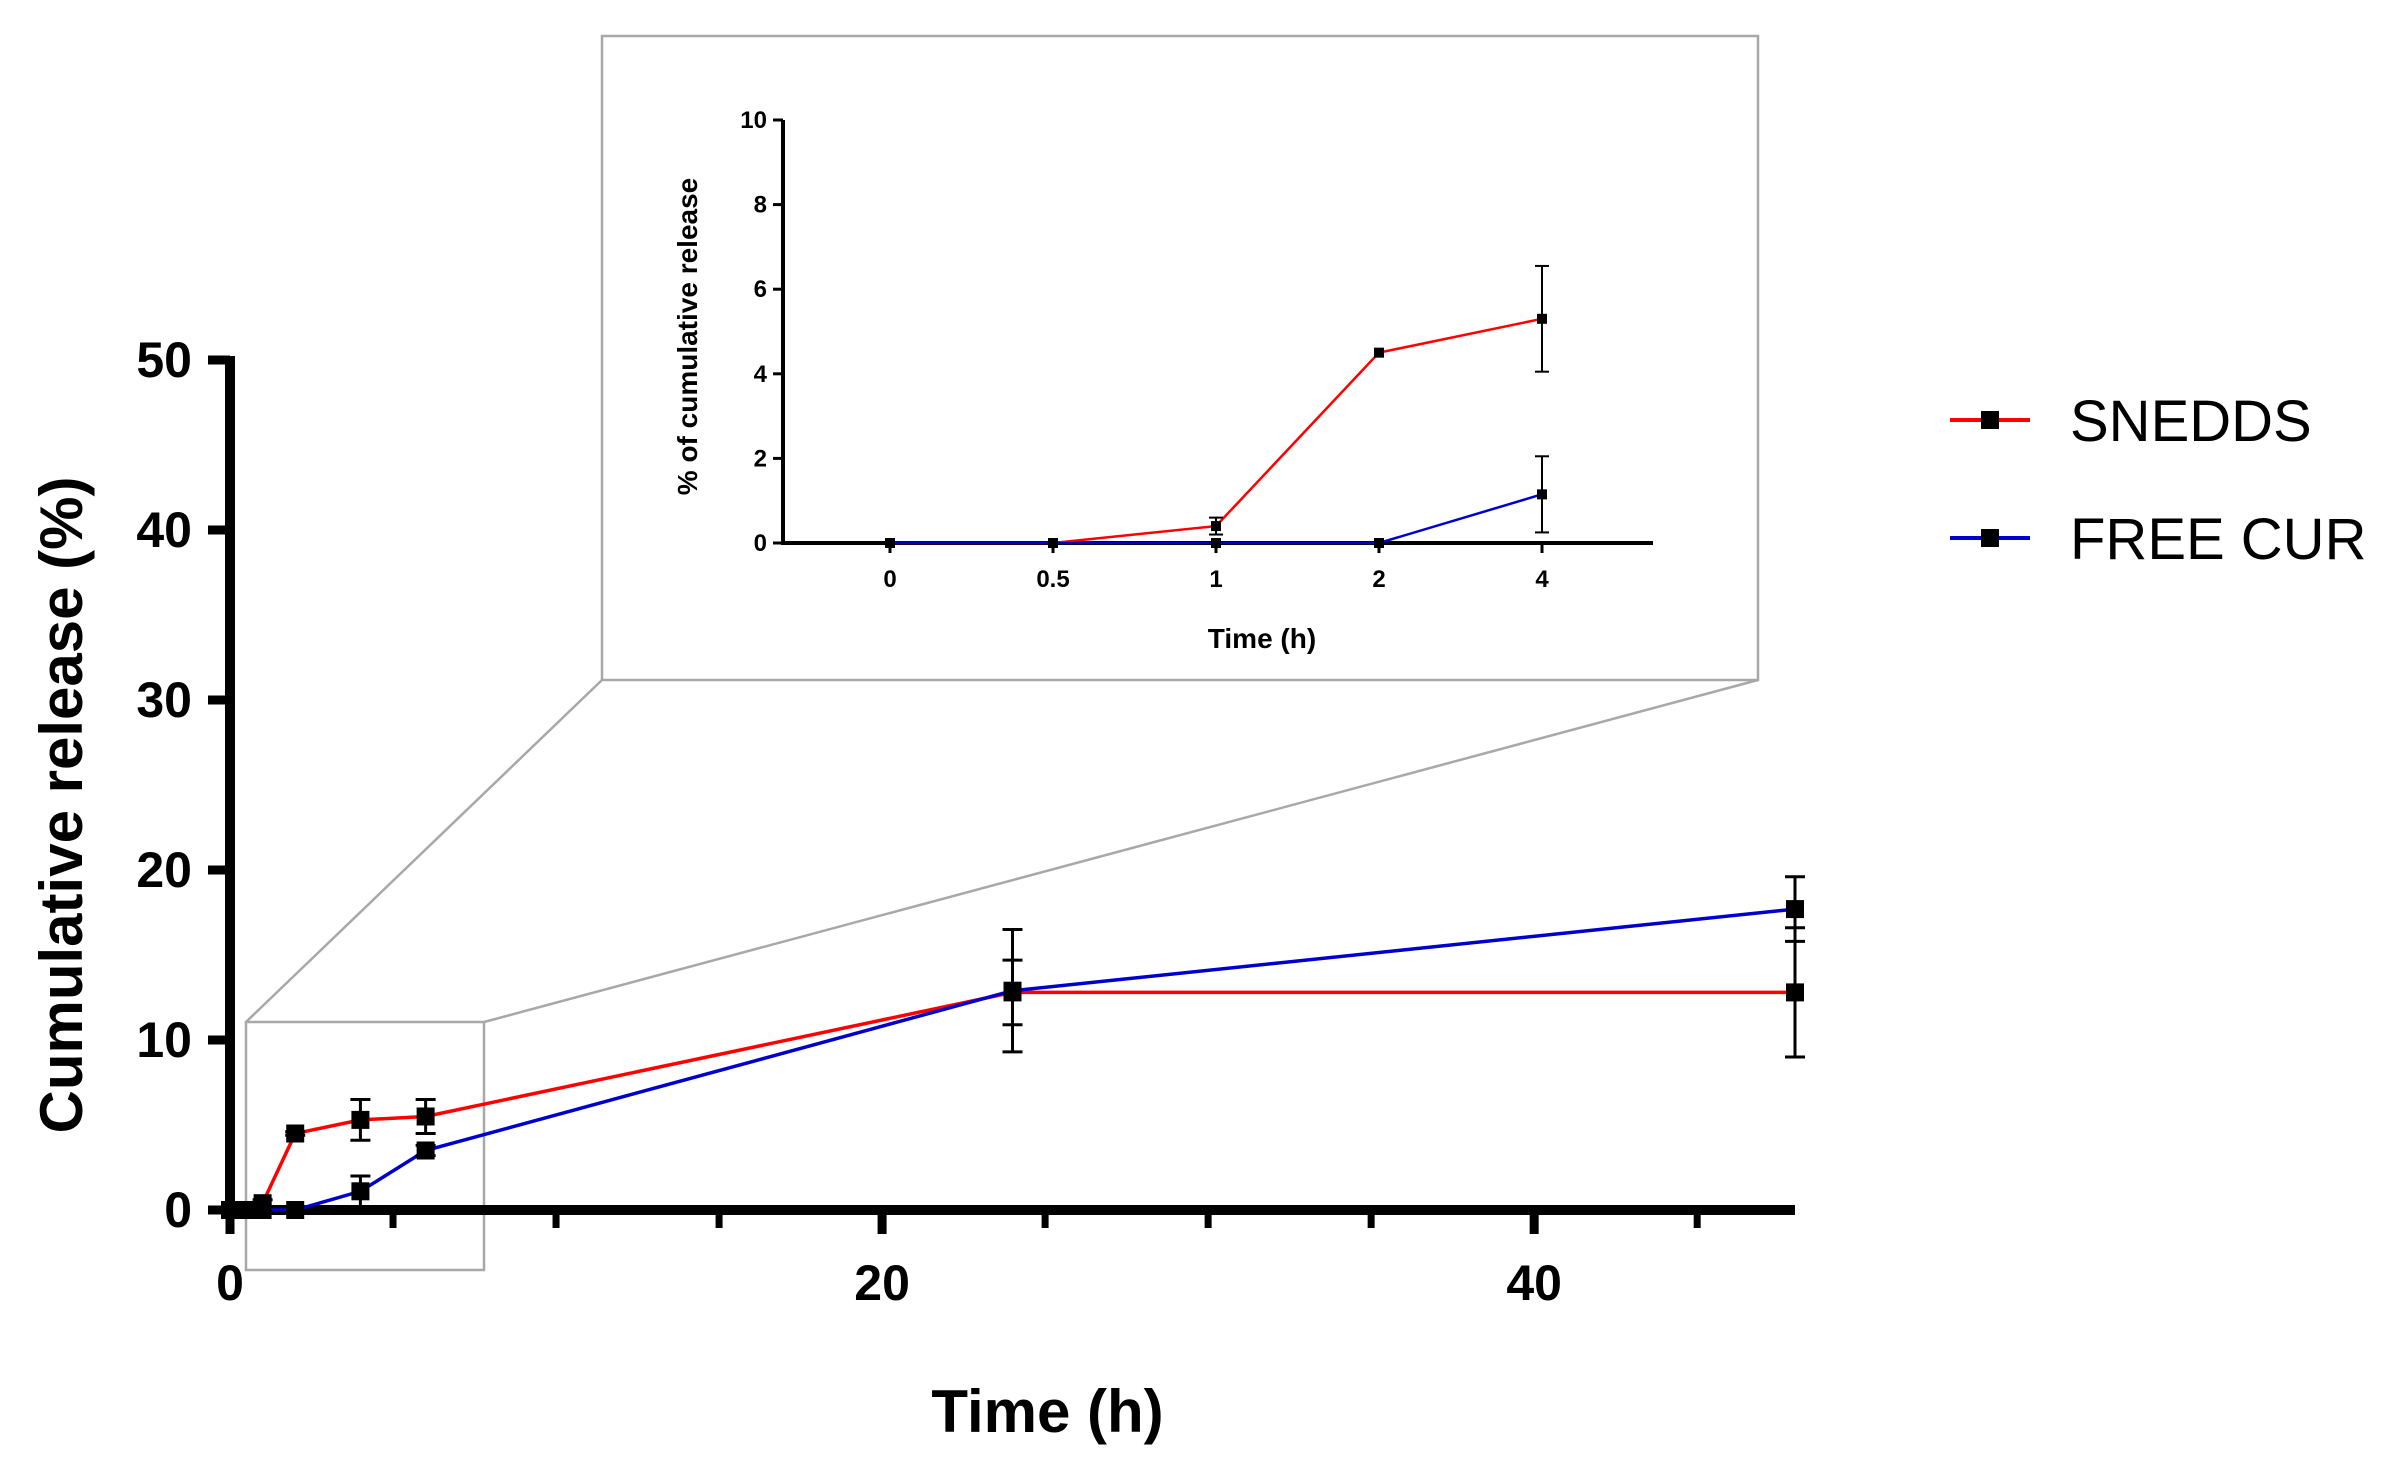  Describe the element at coordinates (178, 1210) in the screenshot. I see `y-tick-label: 0` at that location.